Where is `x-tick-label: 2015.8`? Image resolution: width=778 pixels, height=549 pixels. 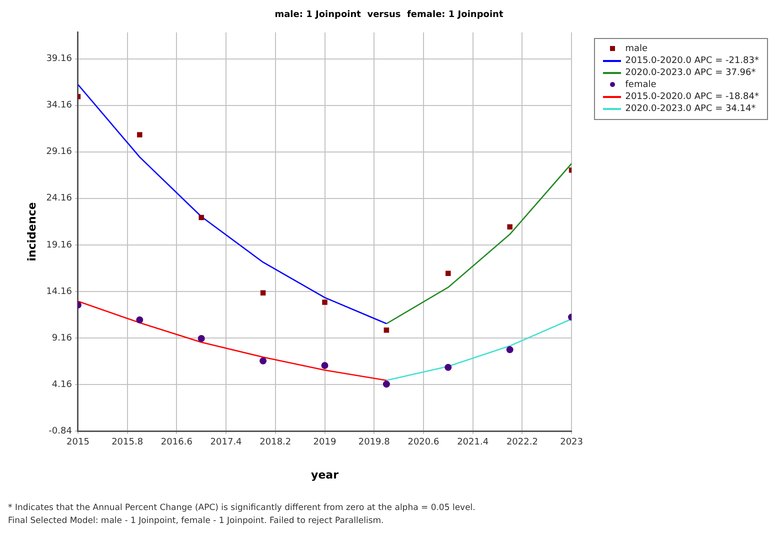
x-tick-label: 2015.8 is located at coordinates (128, 443).